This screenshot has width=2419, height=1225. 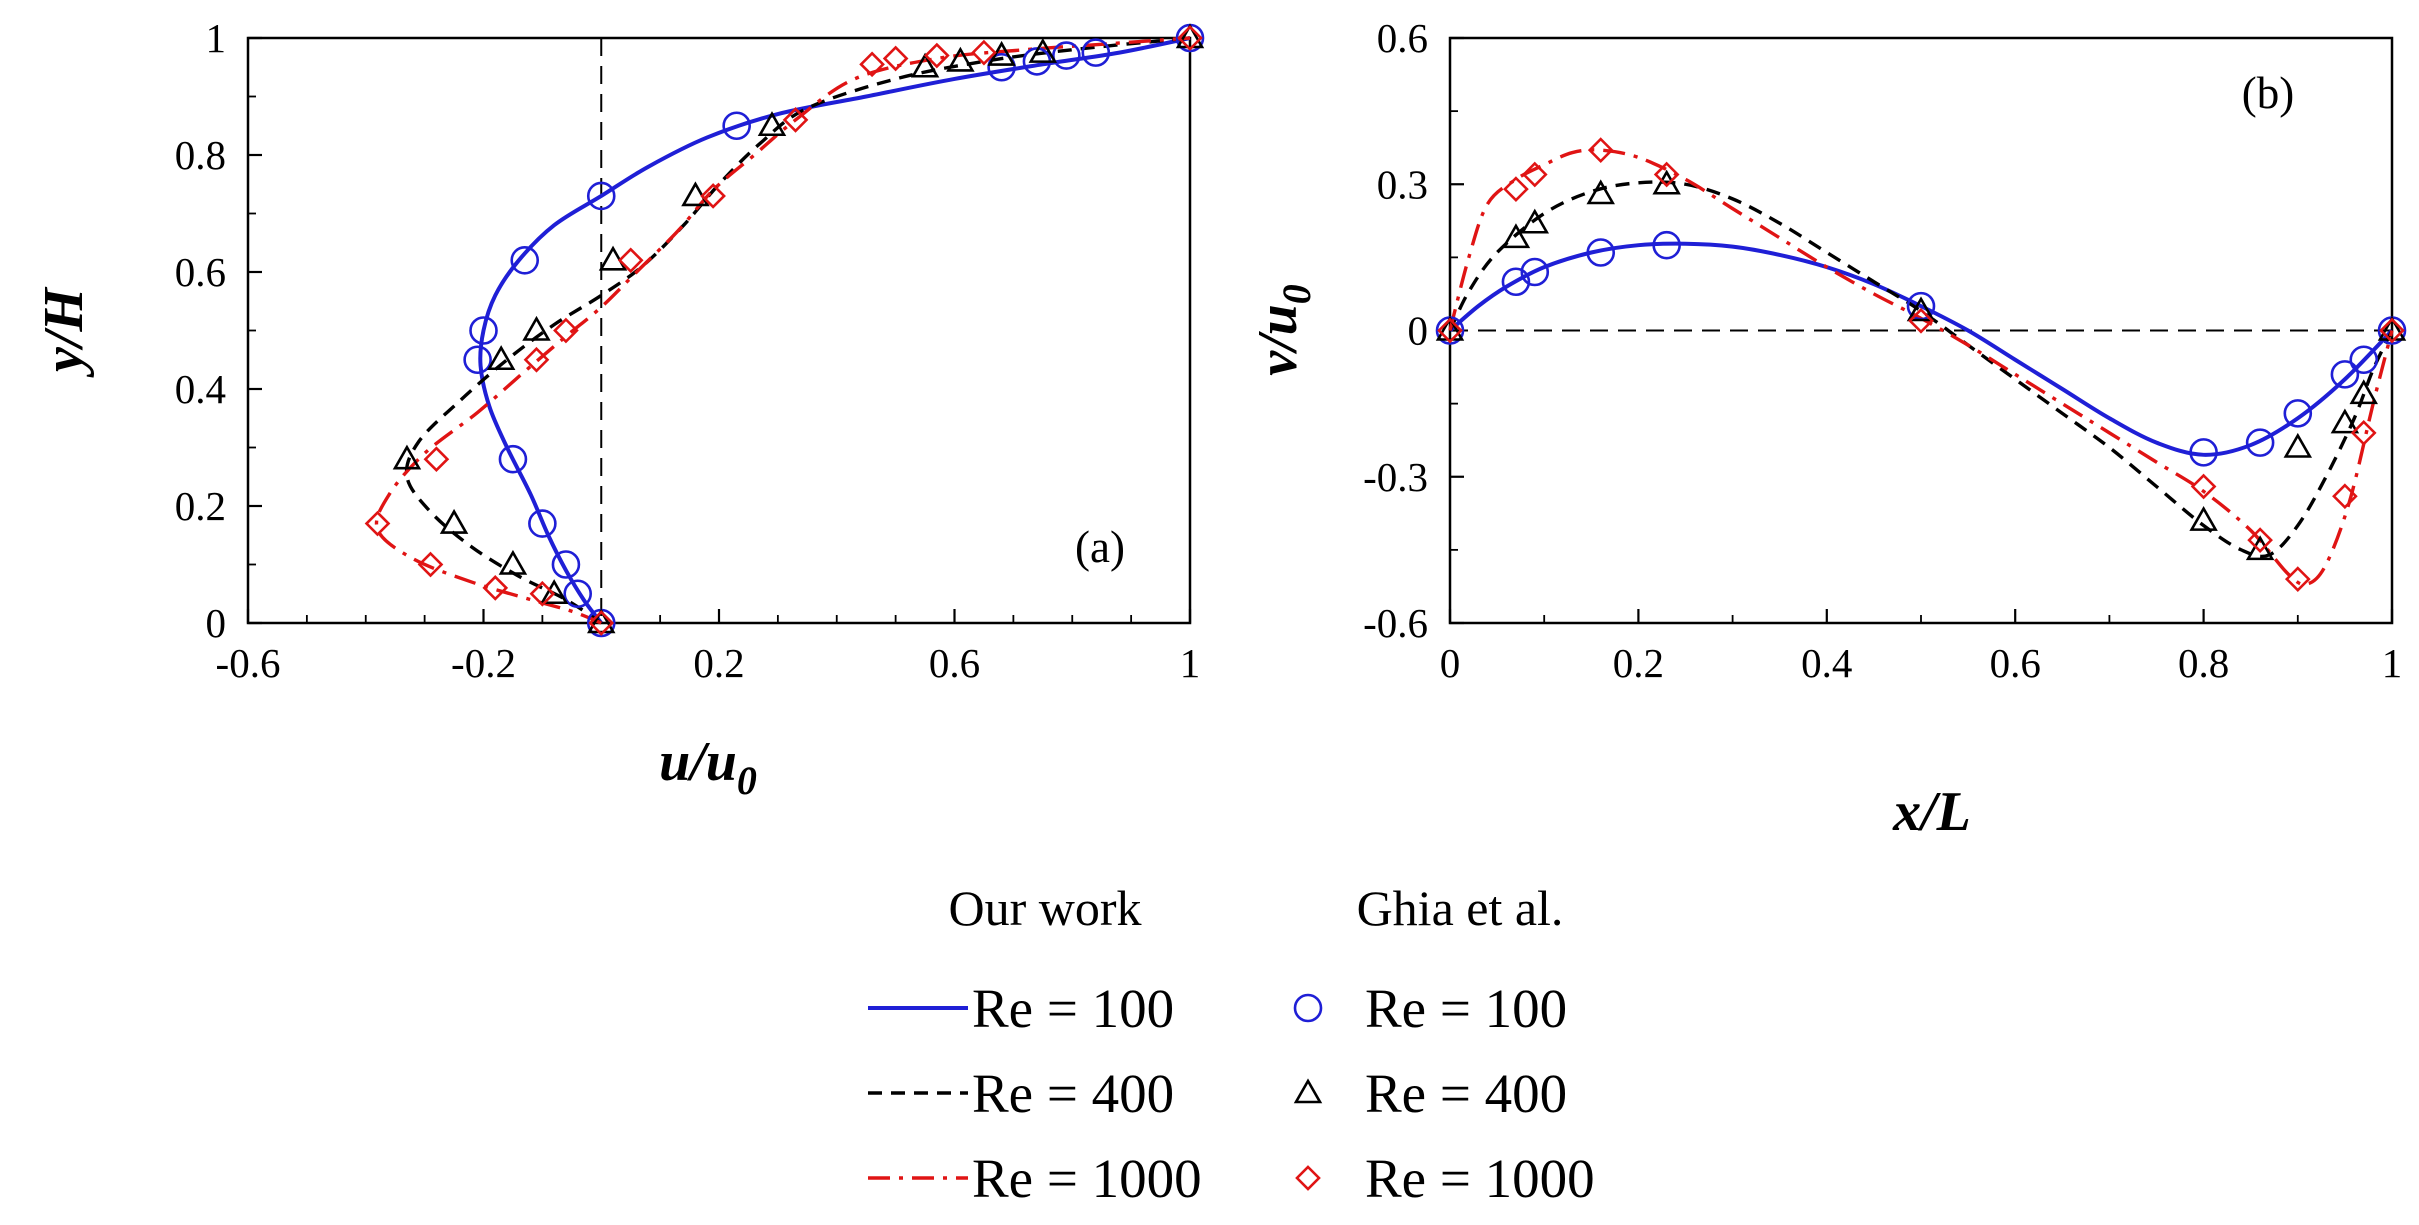 What do you see at coordinates (248, 663) in the screenshot?
I see `a-xtick-label: -0.6` at bounding box center [248, 663].